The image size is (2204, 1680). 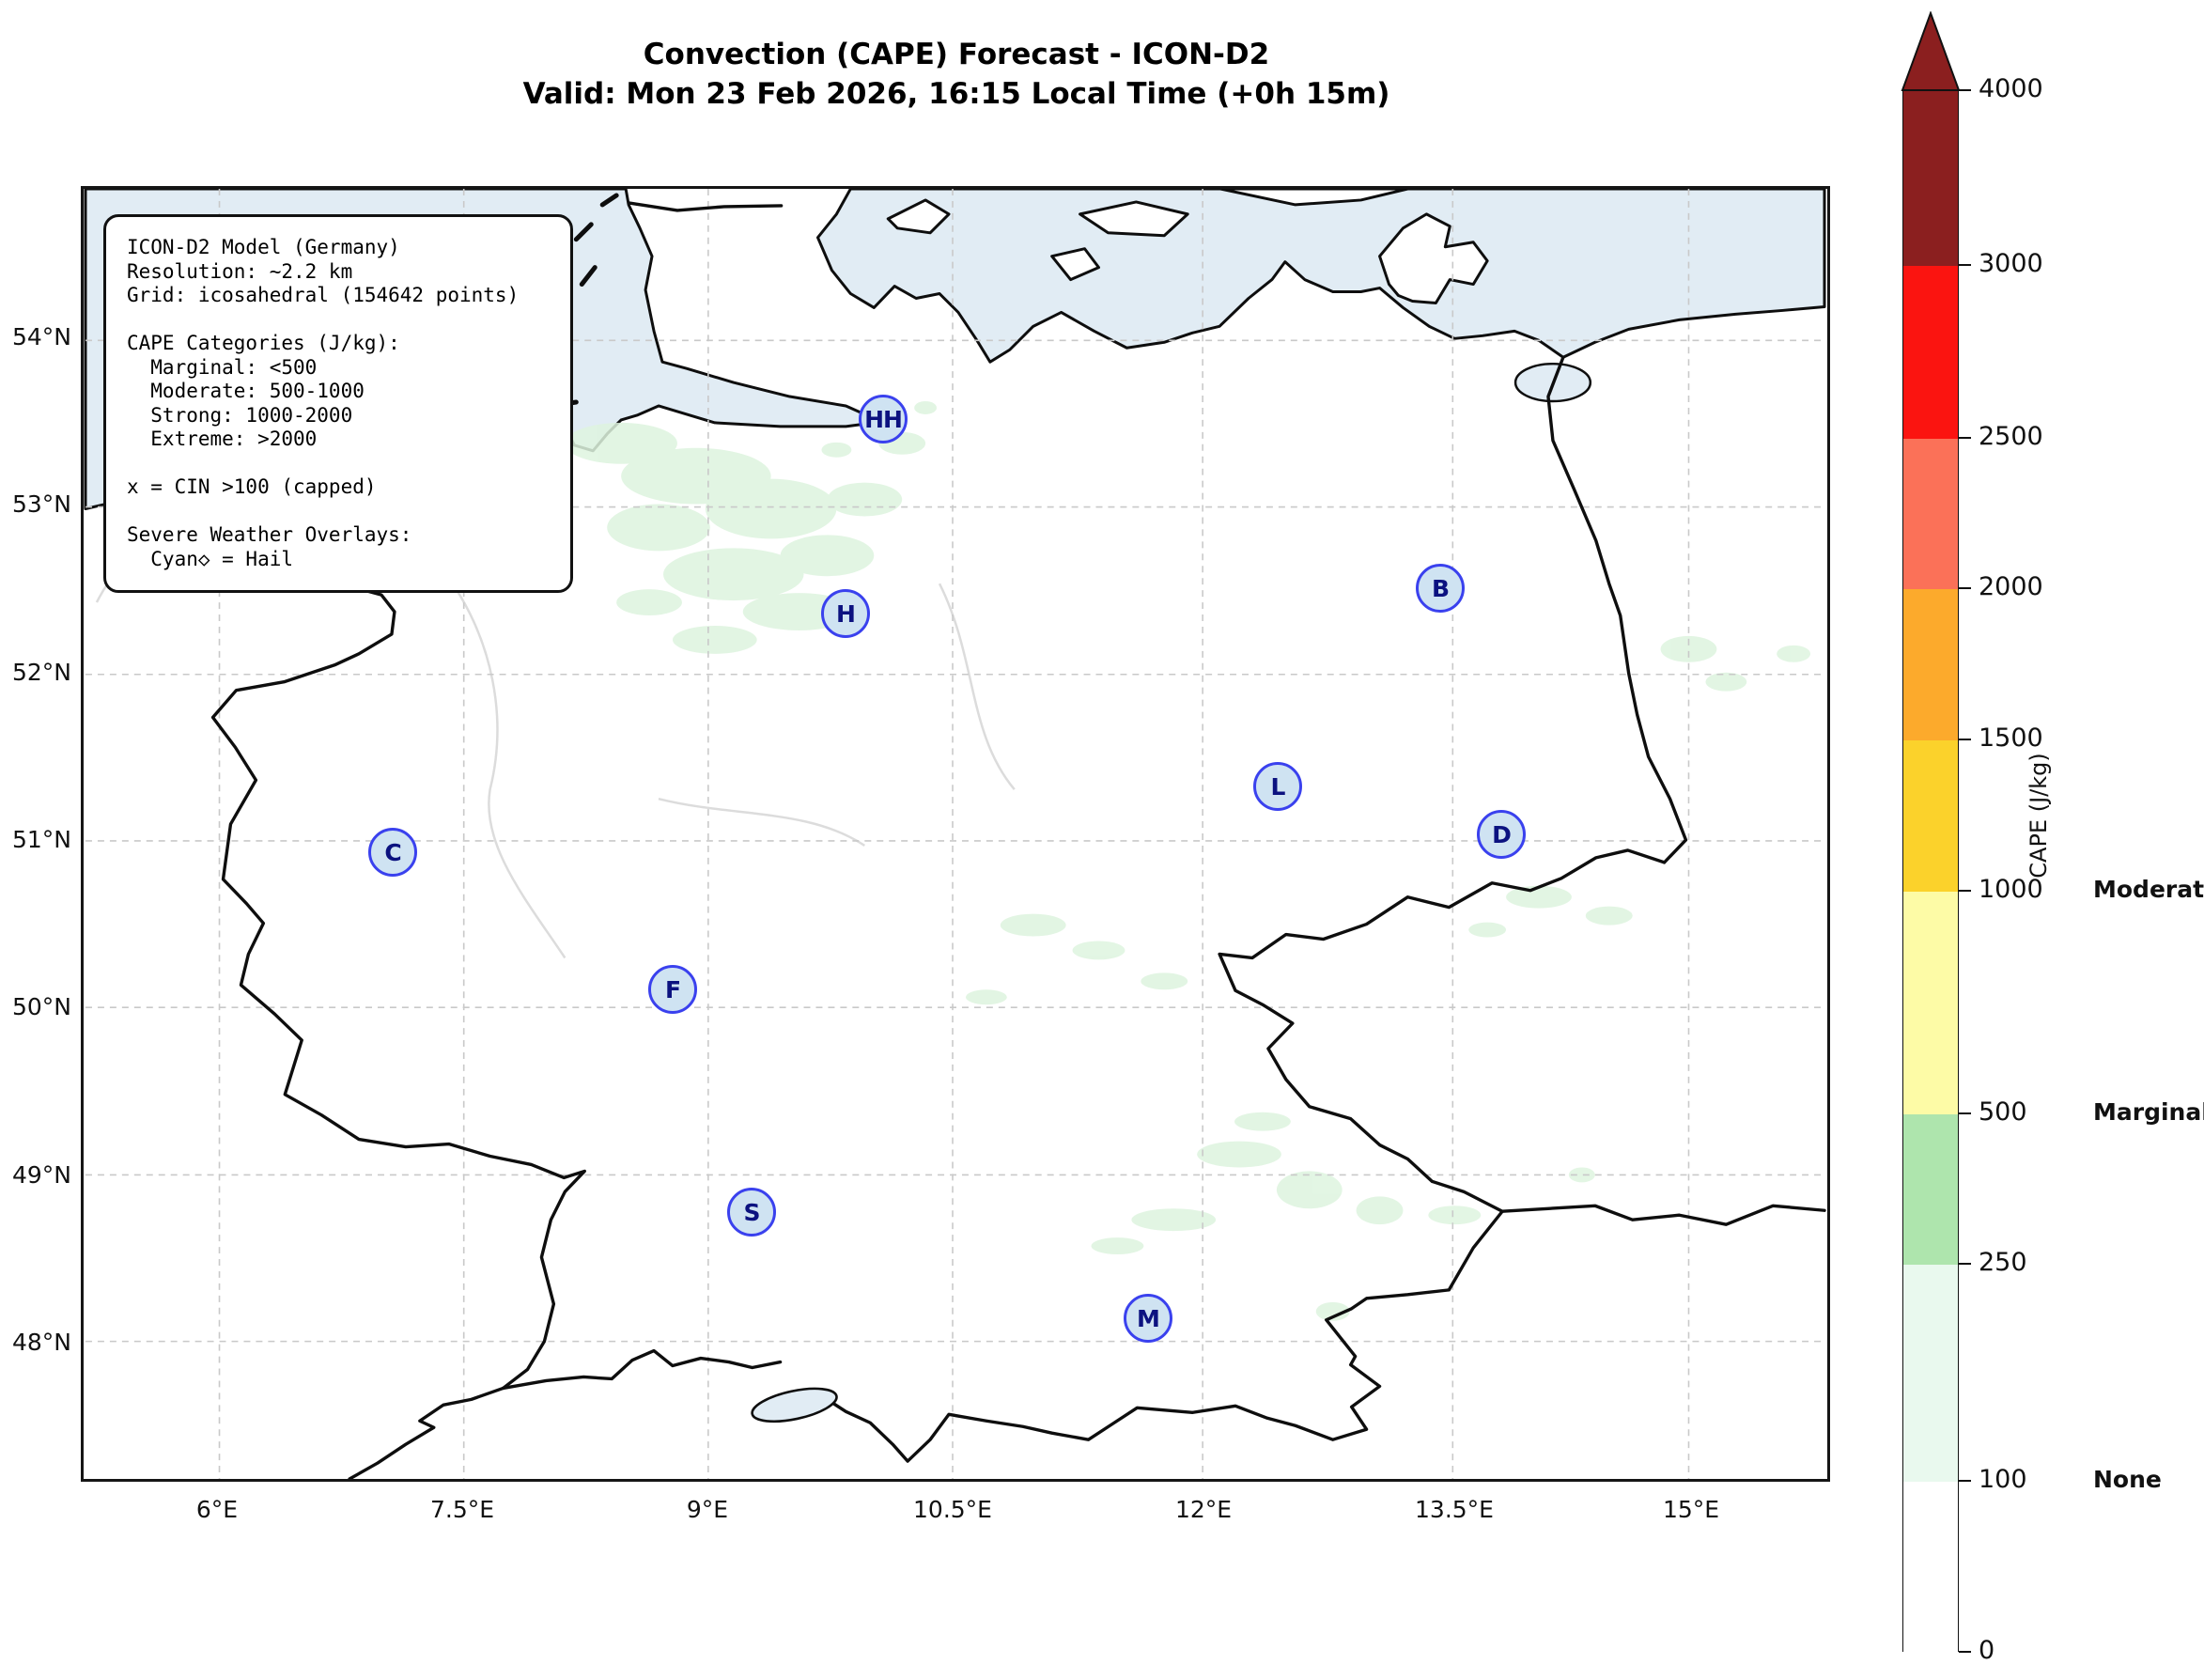 What do you see at coordinates (263, 343) in the screenshot?
I see `info-box-line: CAPE Categories (J/kg):` at bounding box center [263, 343].